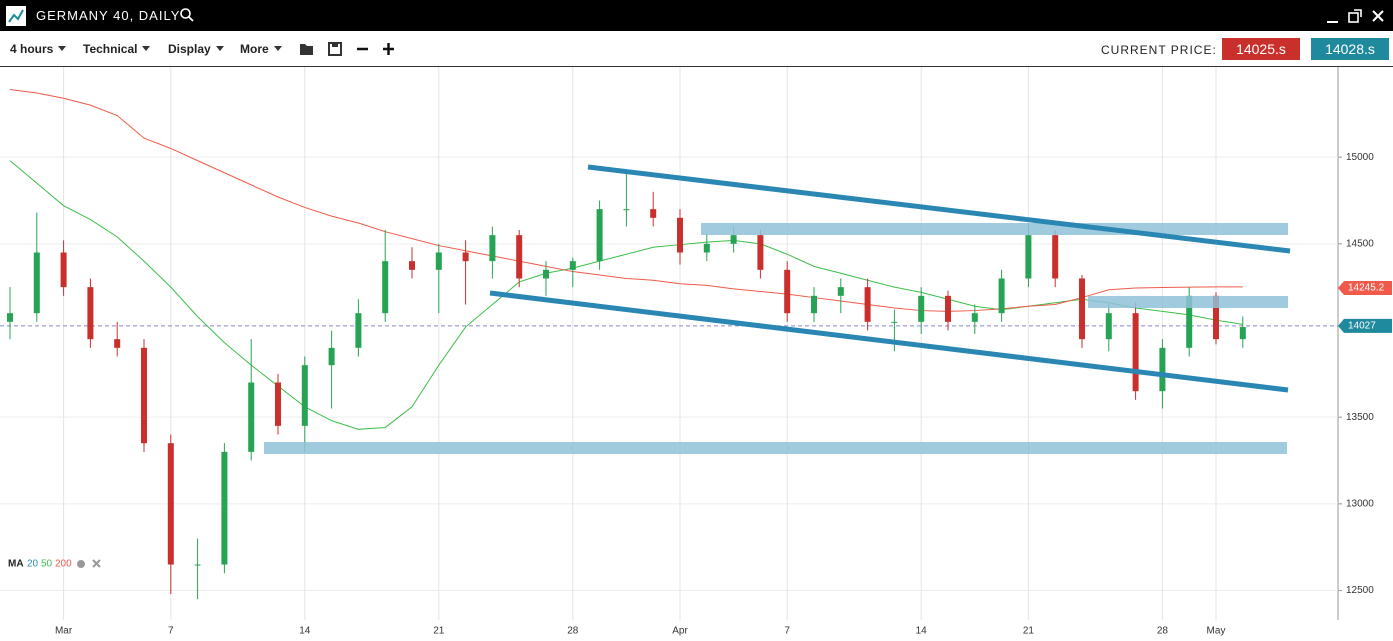  Describe the element at coordinates (775, 448) in the screenshot. I see `support-zone` at that location.